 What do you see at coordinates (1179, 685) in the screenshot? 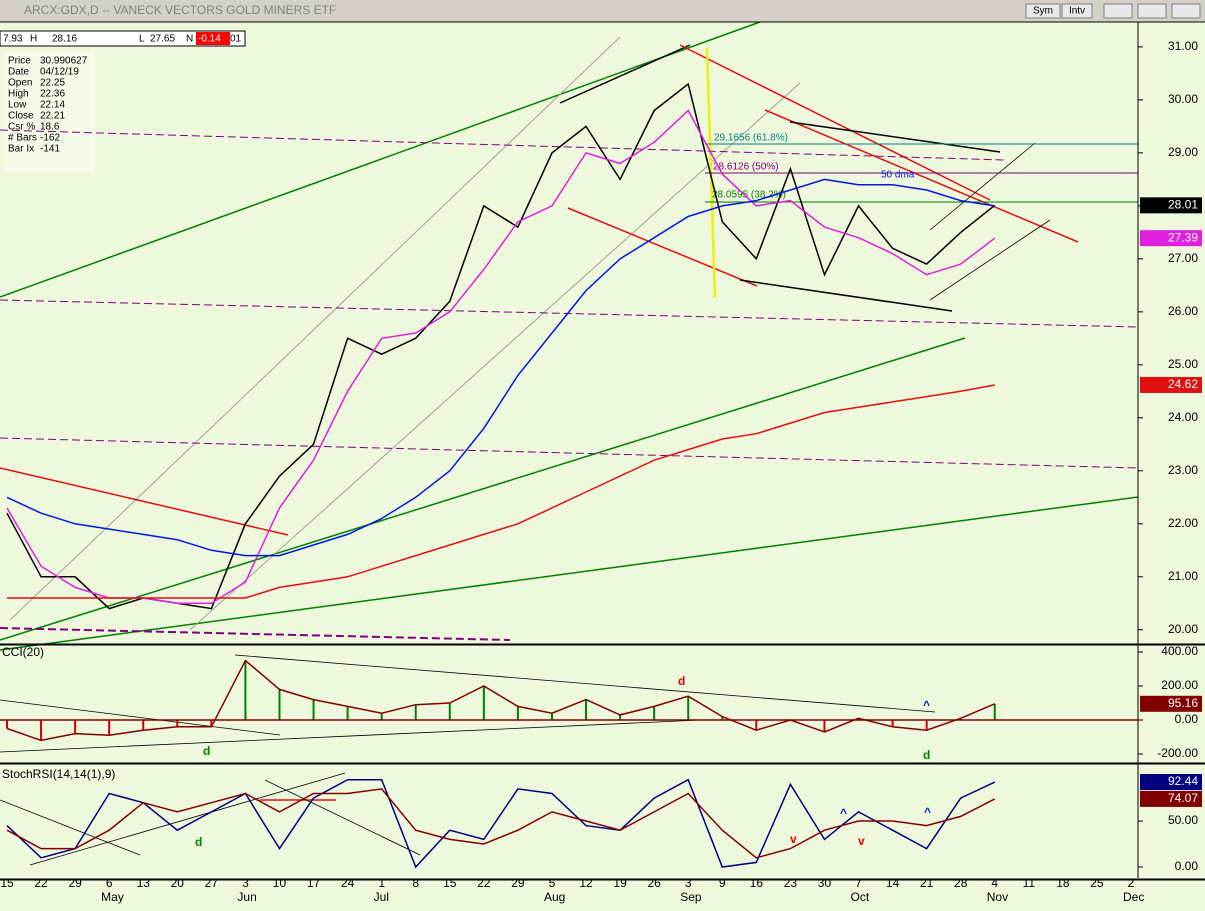
I see `y-tick-label: 200.00` at bounding box center [1179, 685].